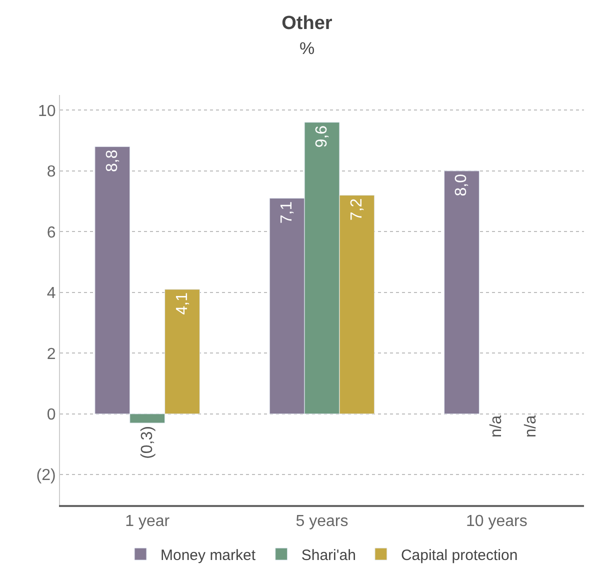 Image resolution: width=614 pixels, height=583 pixels. I want to click on bar, so click(462, 292).